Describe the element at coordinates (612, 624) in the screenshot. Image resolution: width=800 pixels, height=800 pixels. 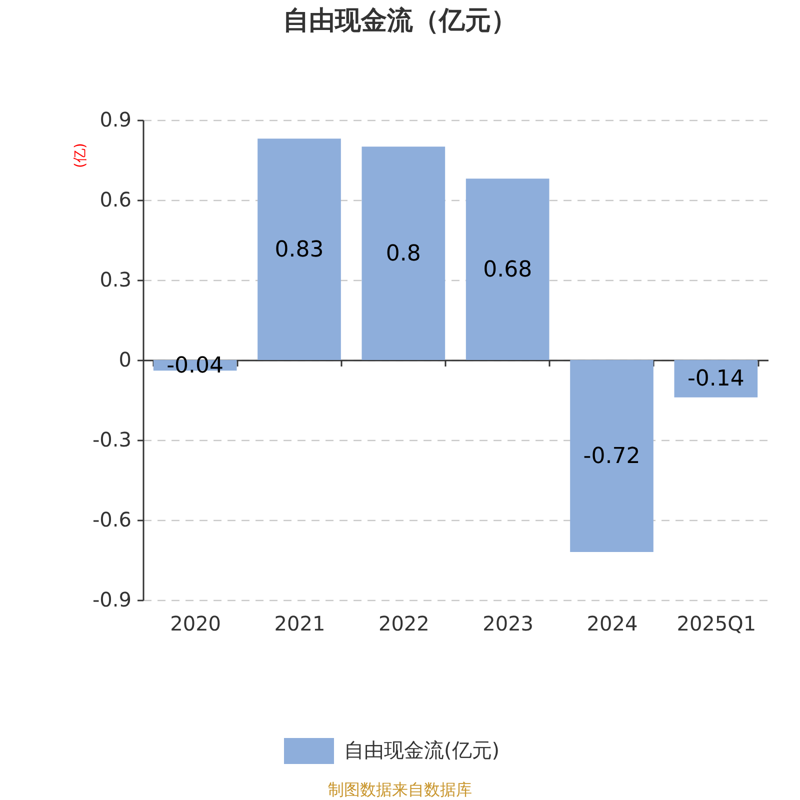
I see `x-tick-label: 2024` at that location.